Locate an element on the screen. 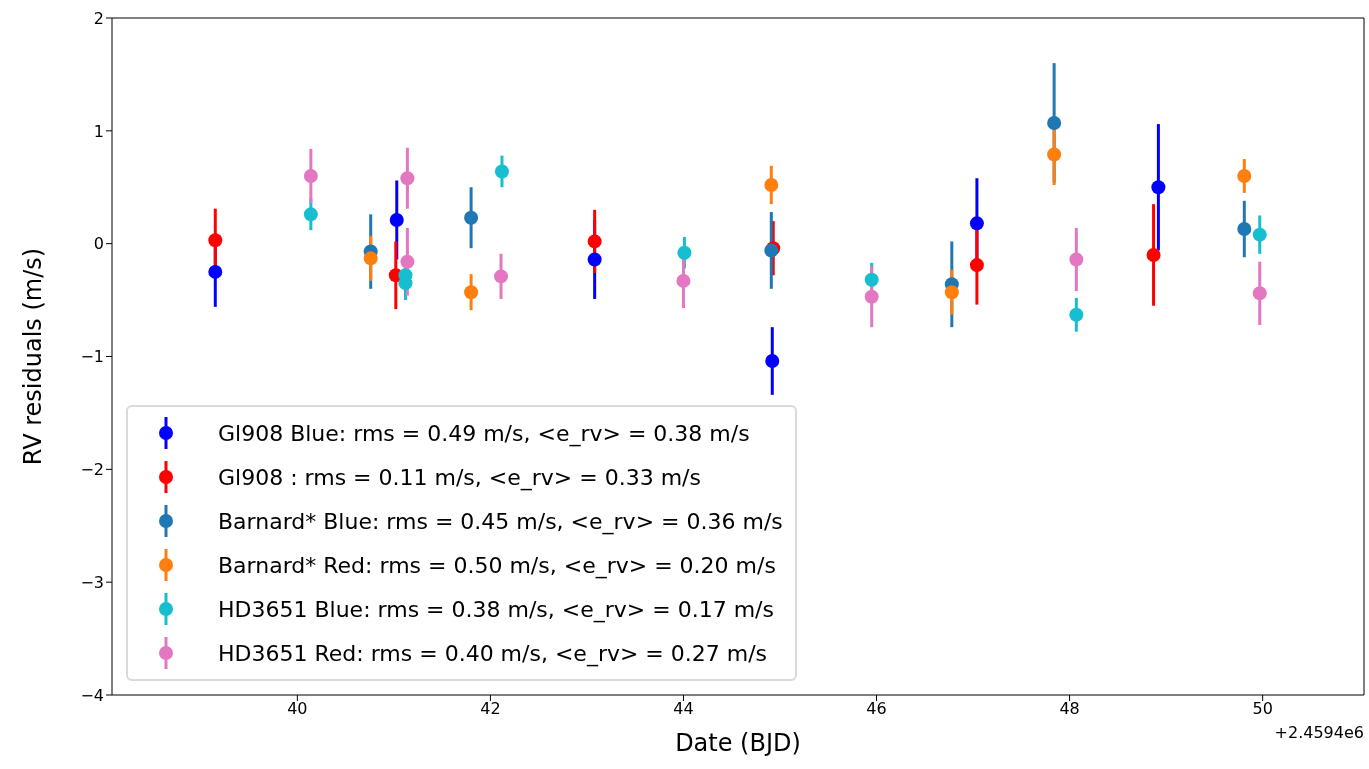  y-tick-label: 1 is located at coordinates (98, 131).